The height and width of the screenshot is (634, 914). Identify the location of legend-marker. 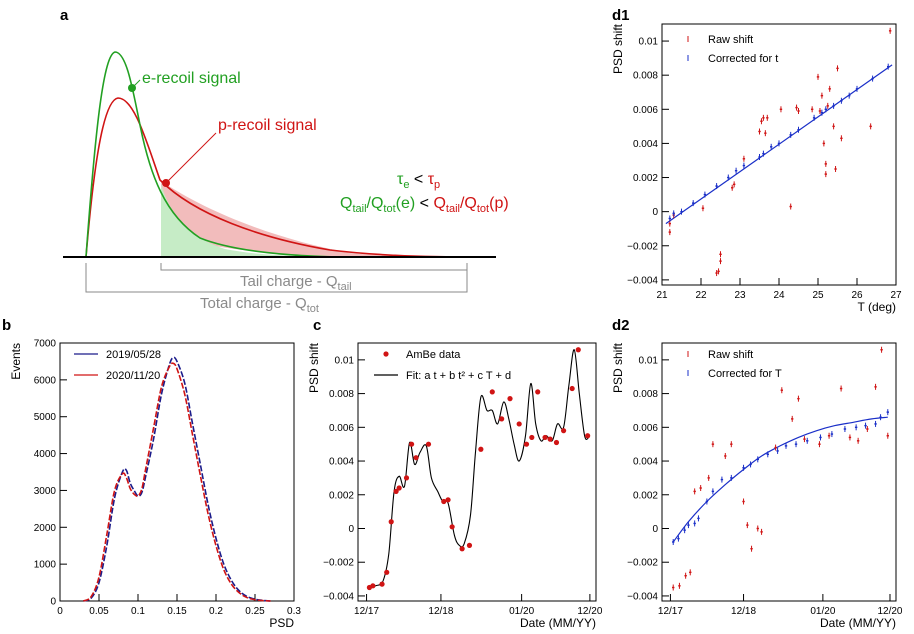
(386, 354).